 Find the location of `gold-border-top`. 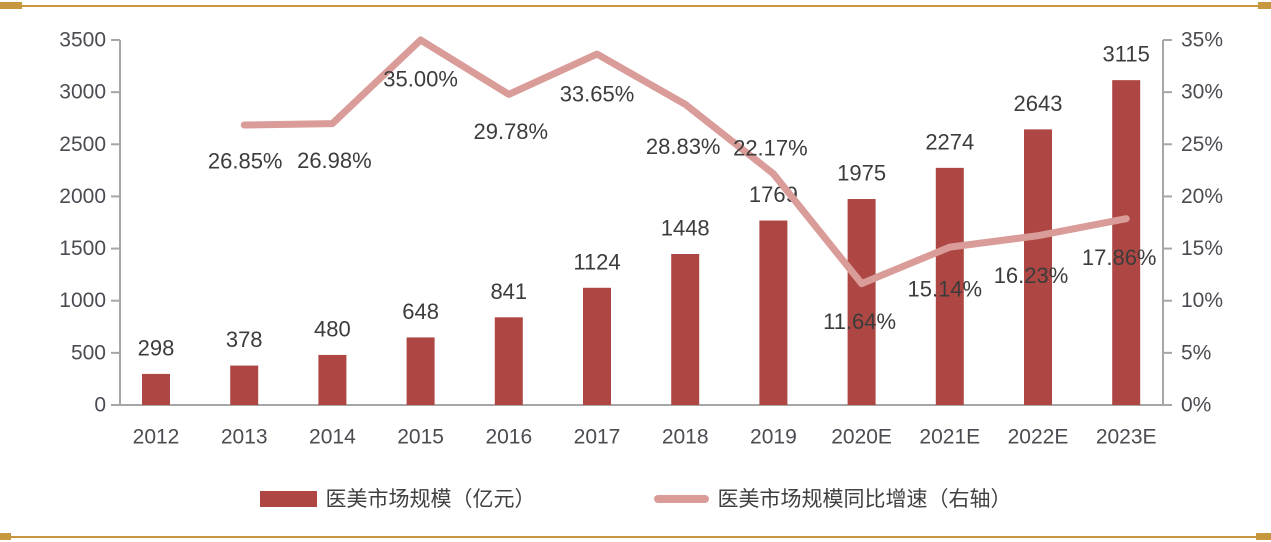

gold-border-top is located at coordinates (635, 6).